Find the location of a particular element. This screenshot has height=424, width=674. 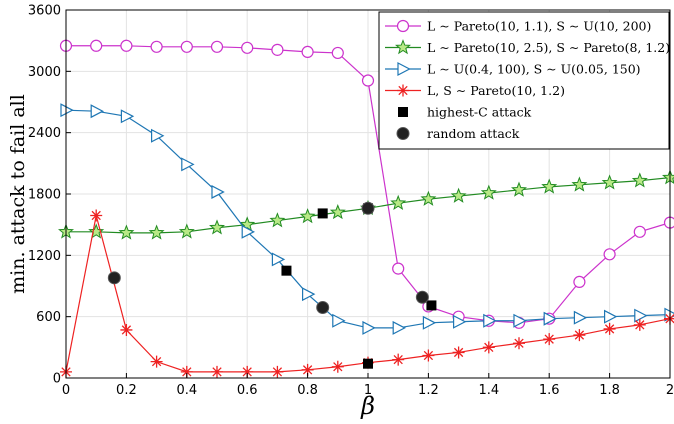

x-tick-label: 0.8 is located at coordinates (307, 390).